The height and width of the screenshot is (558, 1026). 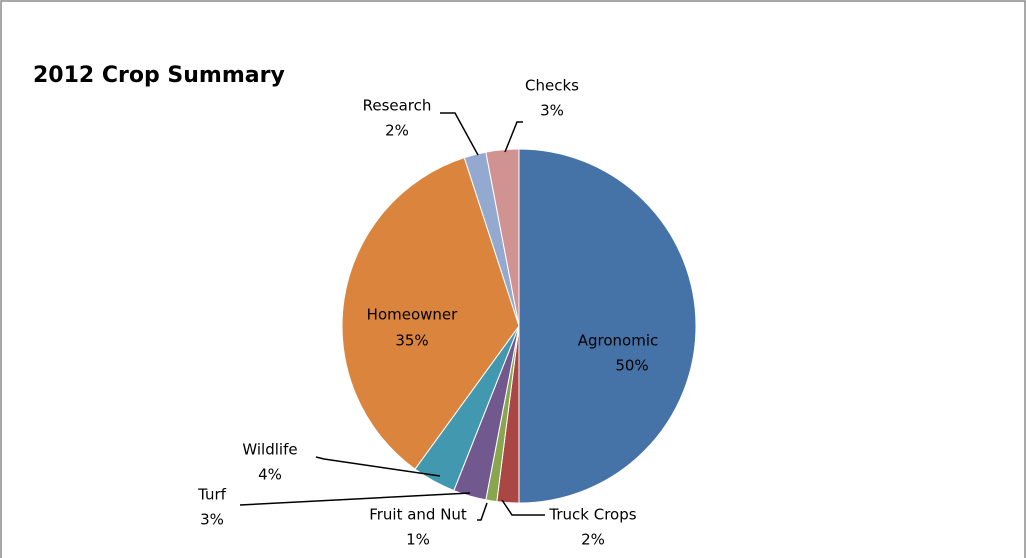 What do you see at coordinates (411, 341) in the screenshot?
I see `slice-value-label: 35%` at bounding box center [411, 341].